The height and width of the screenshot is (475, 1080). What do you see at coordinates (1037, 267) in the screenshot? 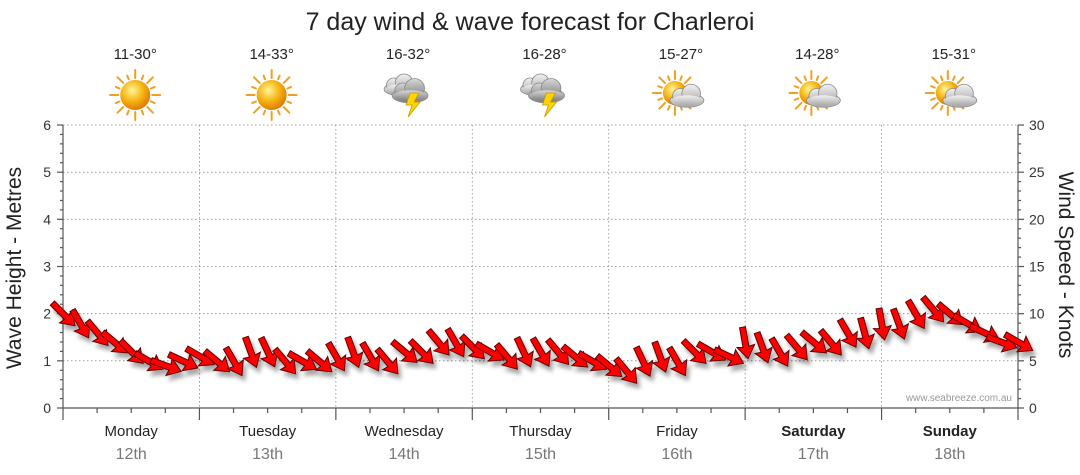
I see `y2-tick-label: 15` at bounding box center [1037, 267].